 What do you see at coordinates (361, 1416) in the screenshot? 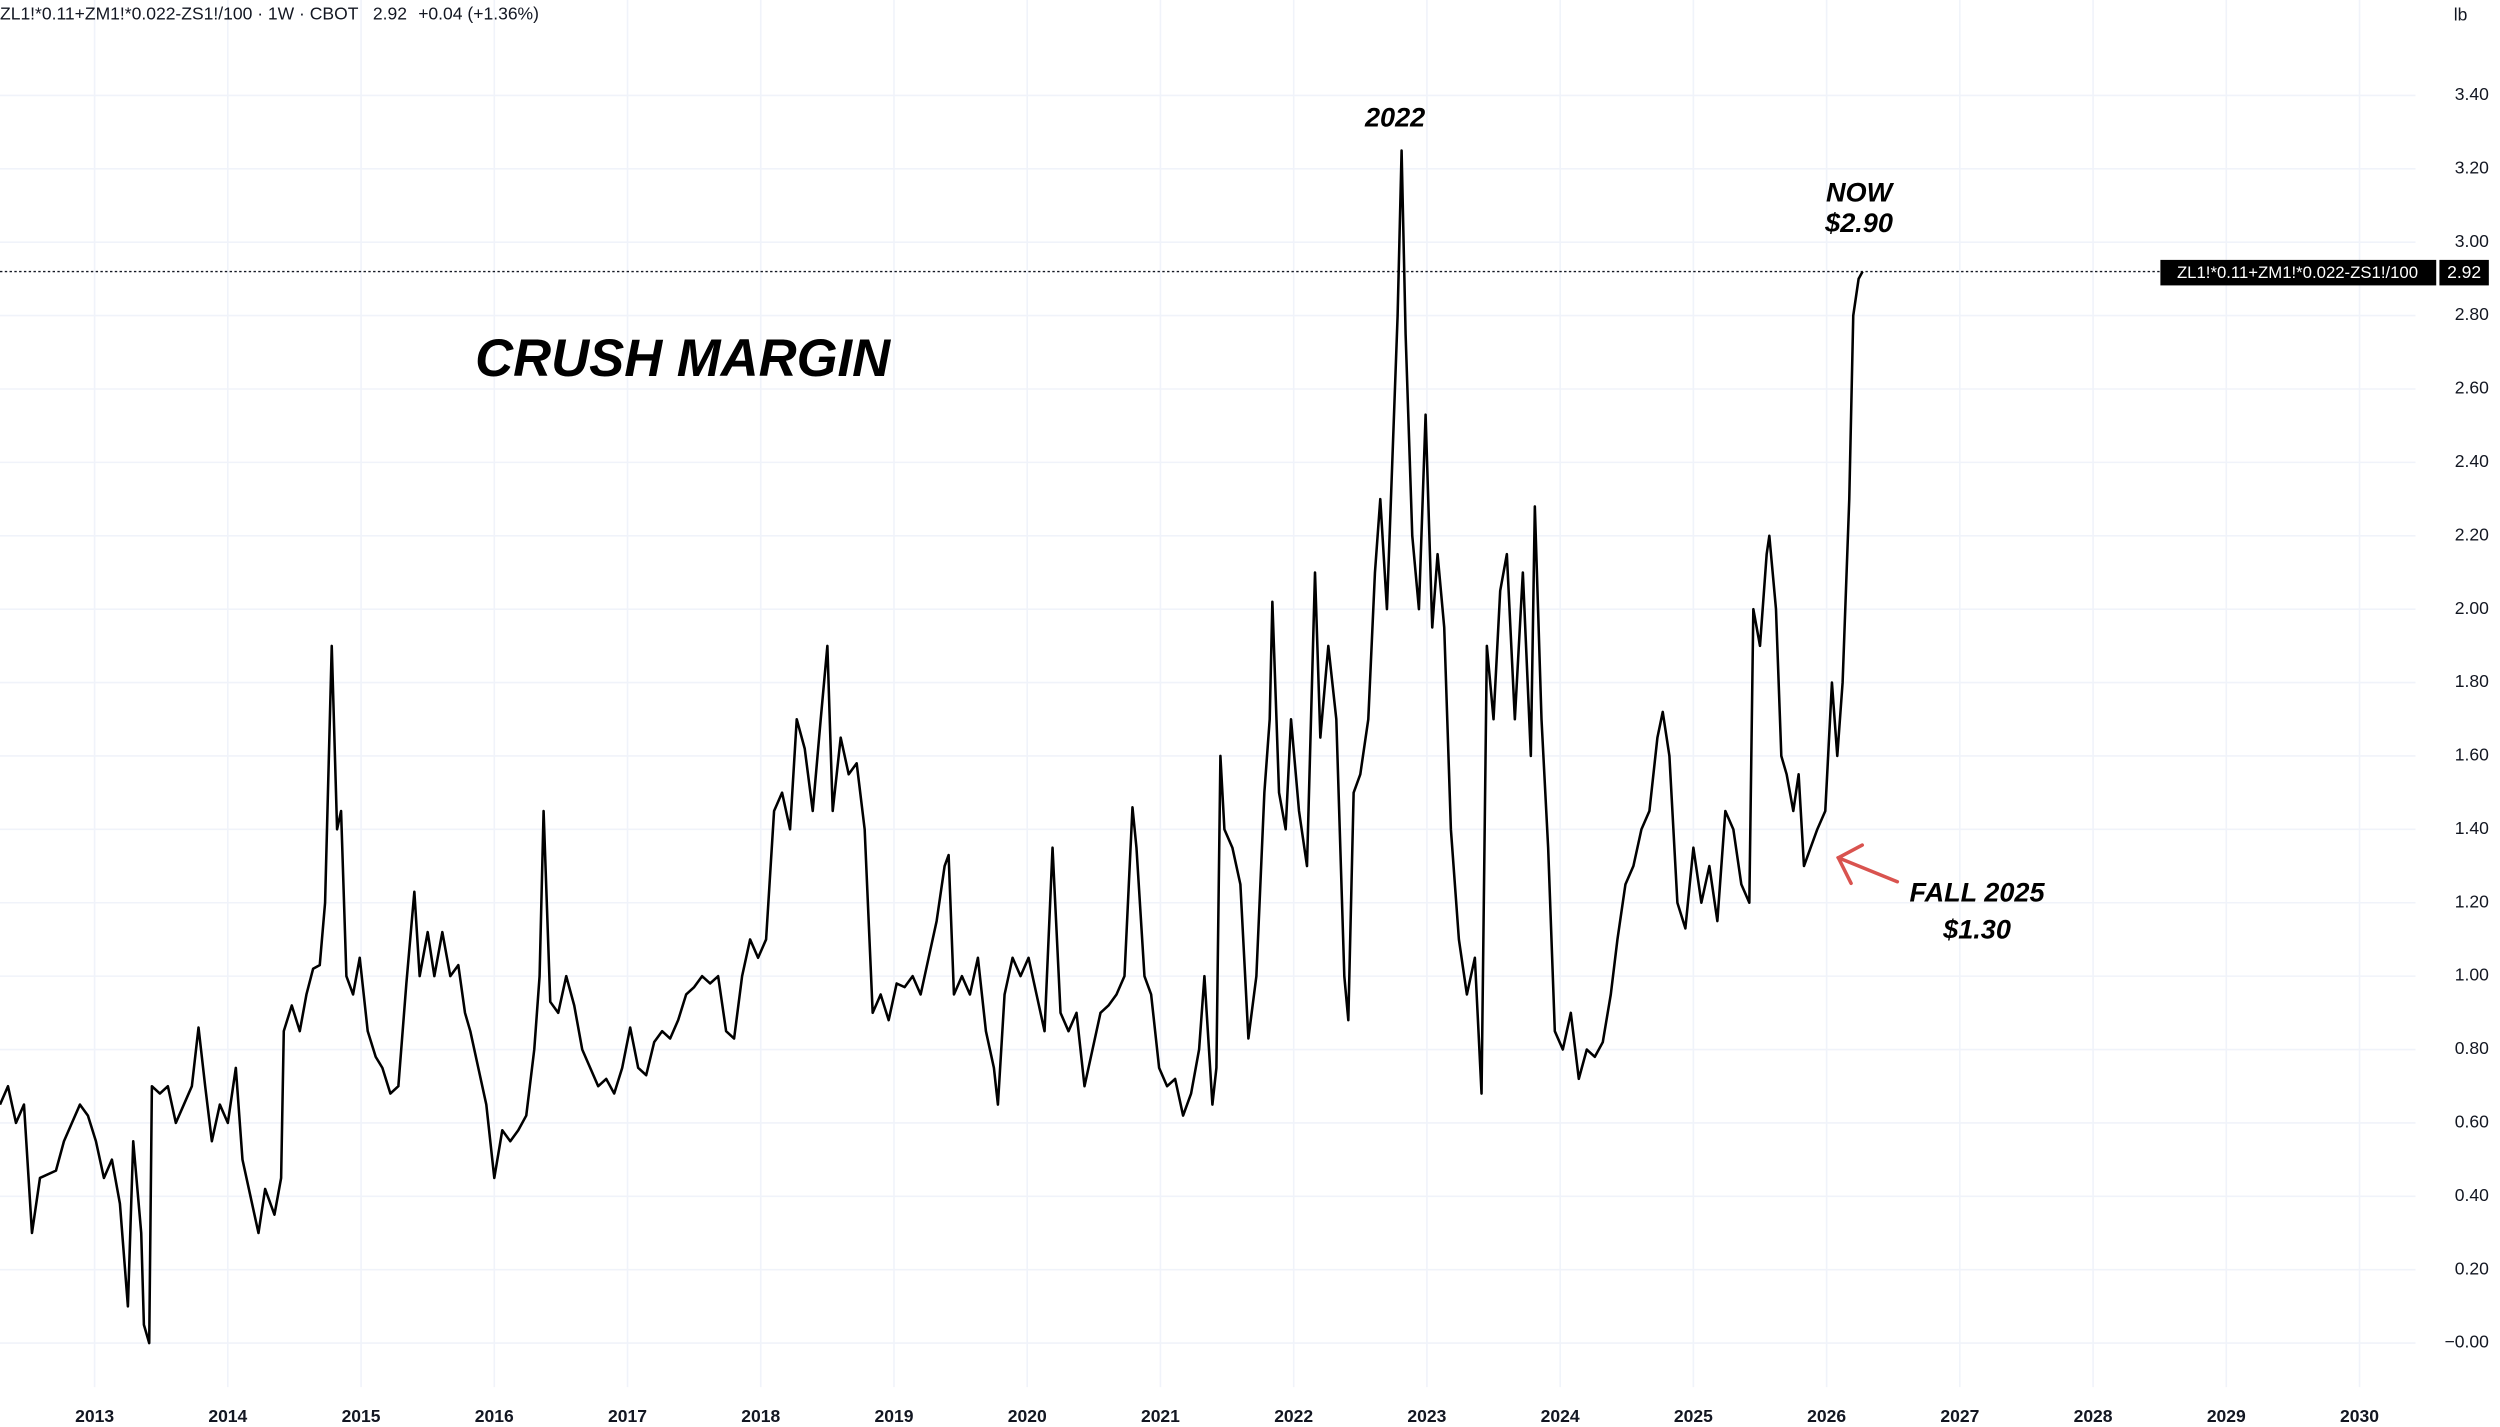
I see `x-tick-label: 2015` at bounding box center [361, 1416].